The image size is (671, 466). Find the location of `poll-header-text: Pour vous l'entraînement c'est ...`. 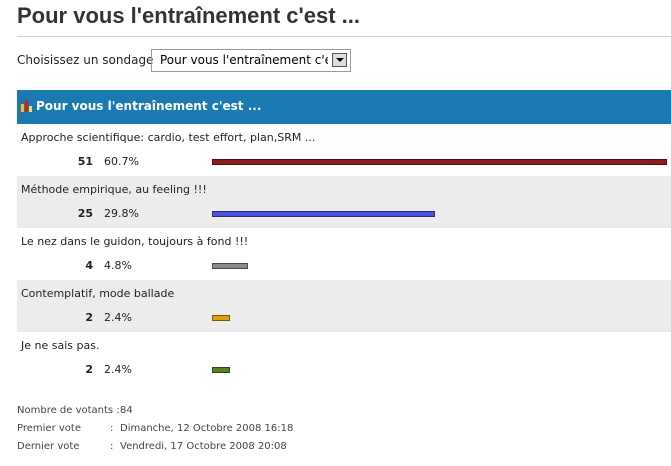

poll-header-text: Pour vous l'entraînement c'est ... is located at coordinates (149, 106).